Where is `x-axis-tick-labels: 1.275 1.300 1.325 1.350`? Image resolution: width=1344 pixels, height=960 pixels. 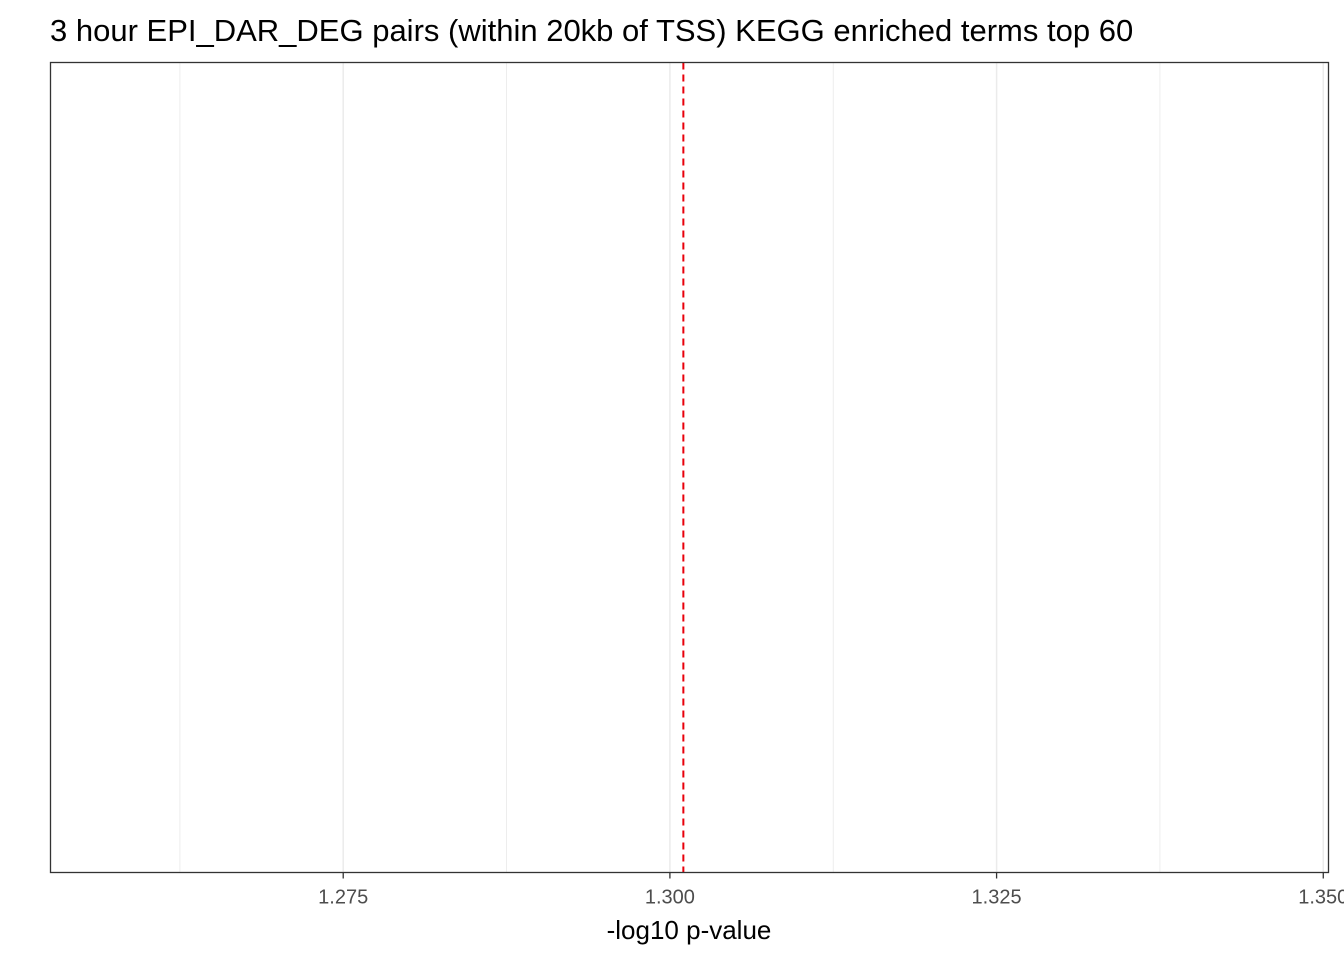
x-axis-tick-labels: 1.275 1.300 1.325 1.350 is located at coordinates (831, 898).